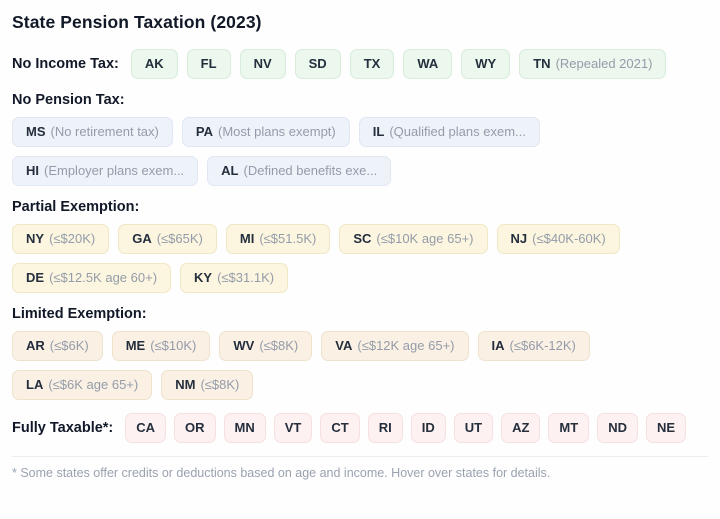 This screenshot has height=519, width=720. Describe the element at coordinates (234, 278) in the screenshot. I see `state-chip-KY: KY (≤$31.1K)` at that location.